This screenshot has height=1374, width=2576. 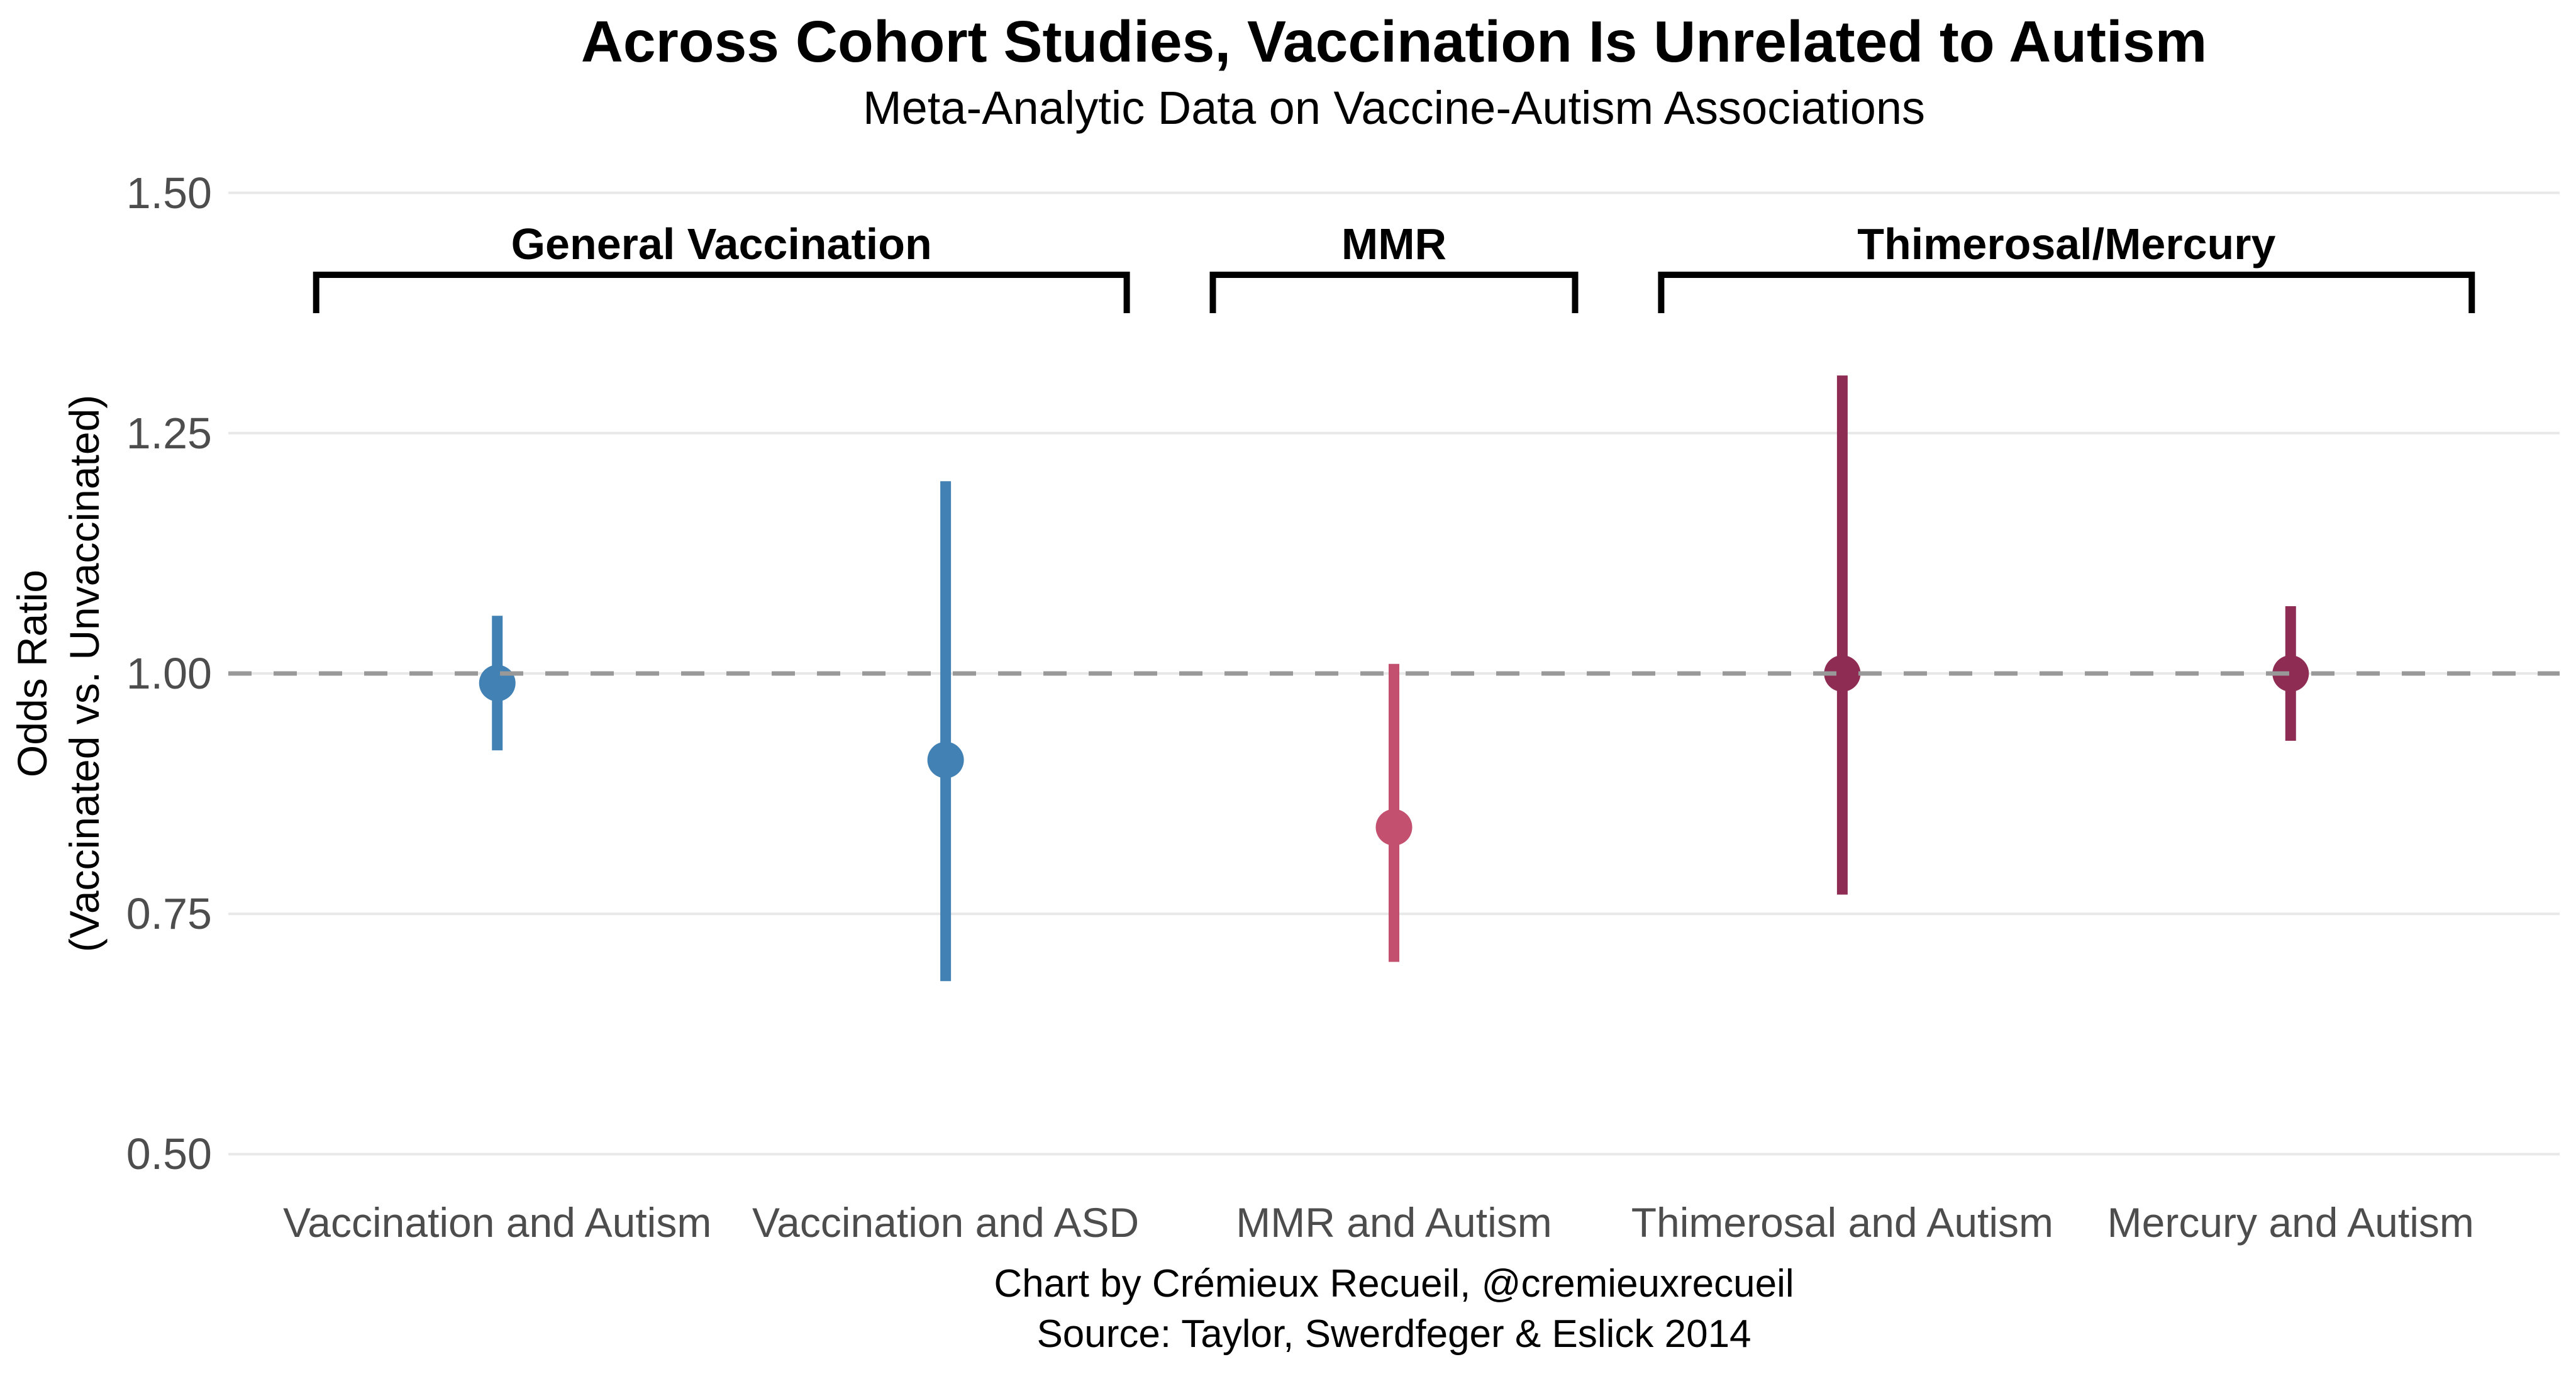 What do you see at coordinates (169, 1154) in the screenshot?
I see `y-tick-label: 0.50` at bounding box center [169, 1154].